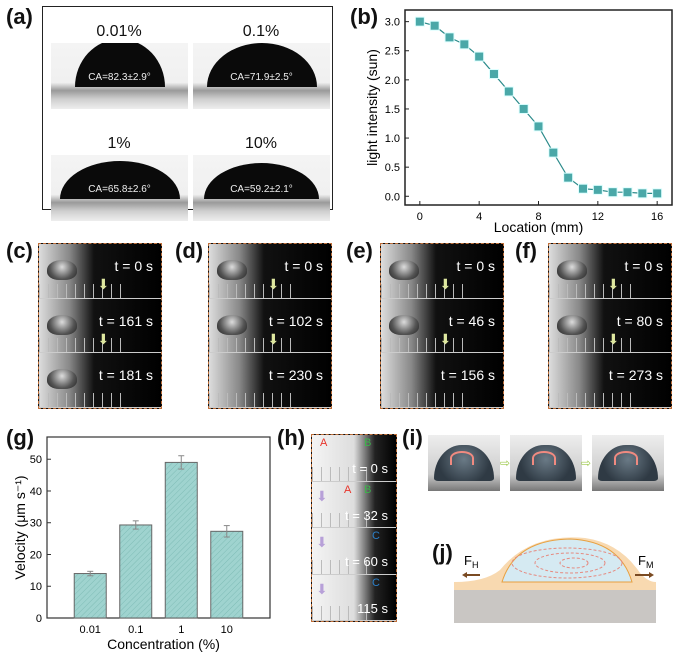 The width and height of the screenshot is (676, 654). I want to click on x-tick-label: 10, so click(227, 630).